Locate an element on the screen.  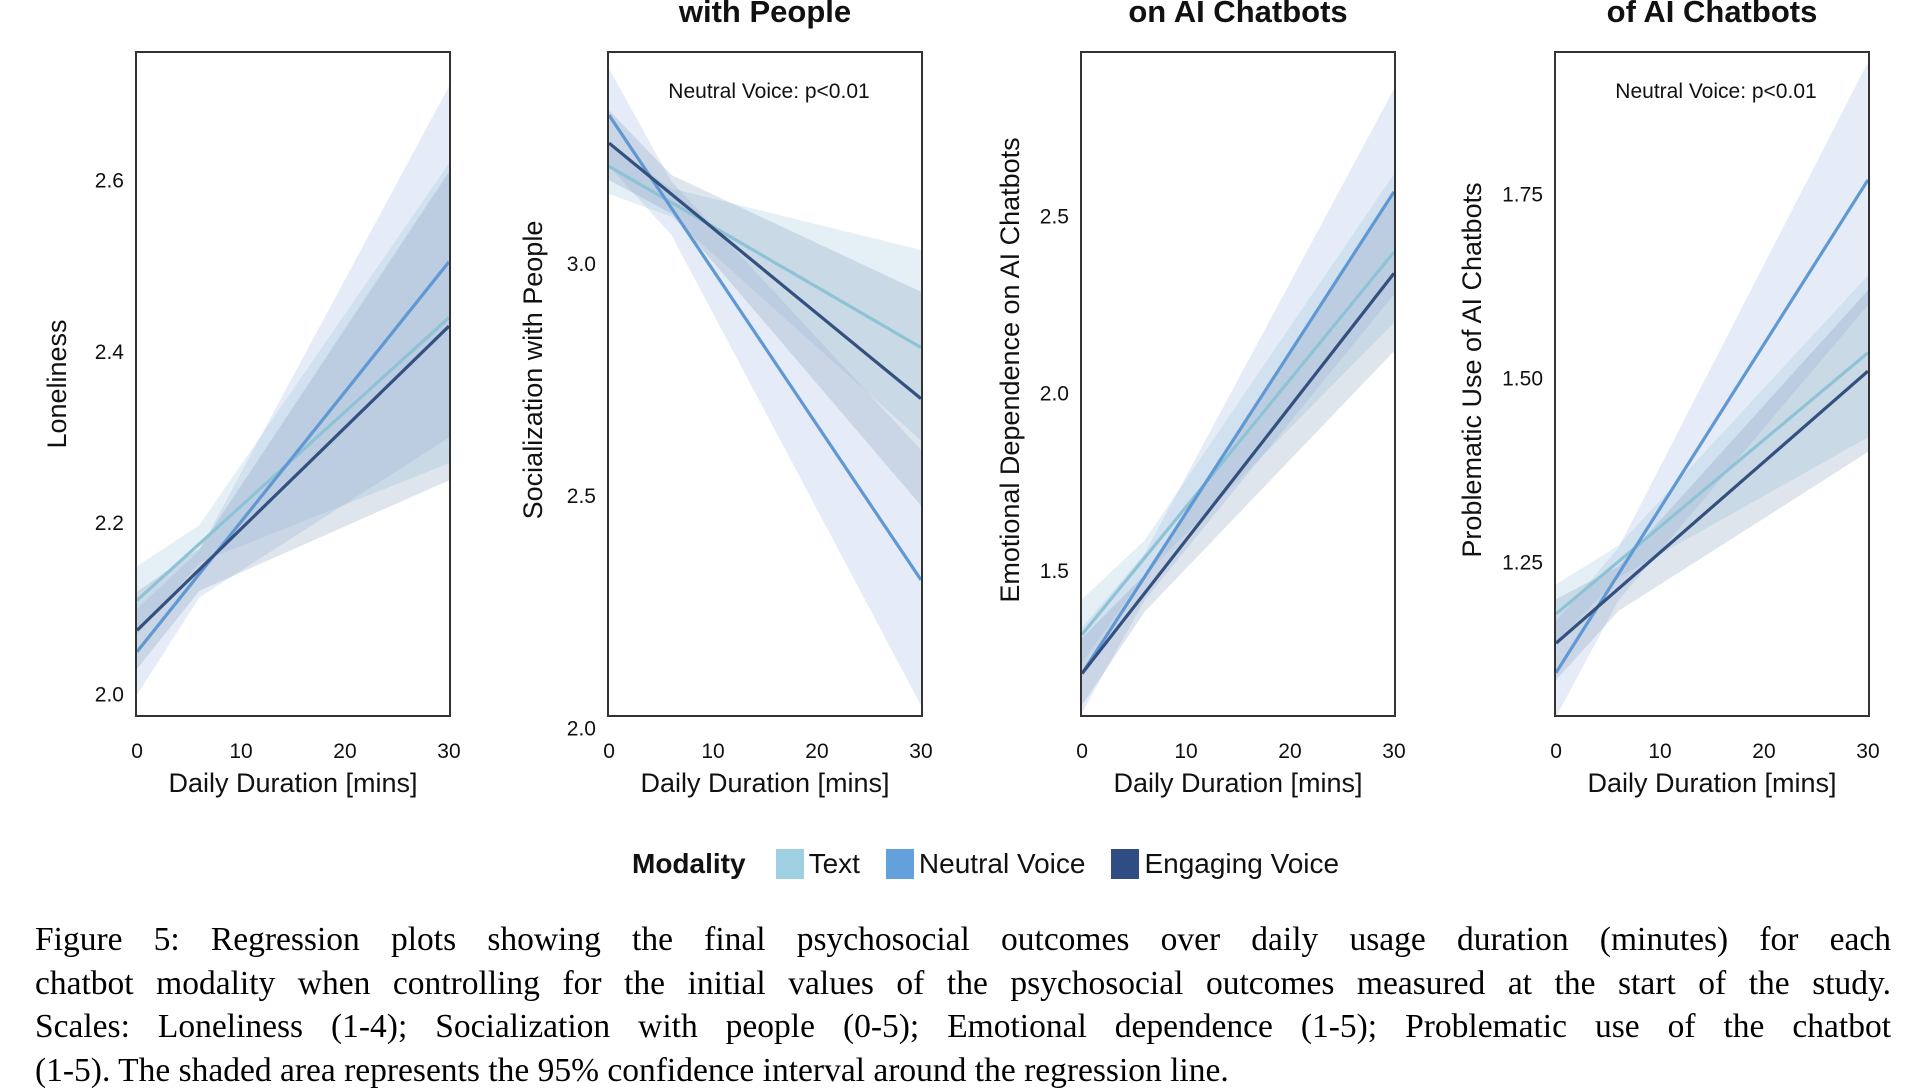
regression-line-engaging-voice is located at coordinates (1238, 473).